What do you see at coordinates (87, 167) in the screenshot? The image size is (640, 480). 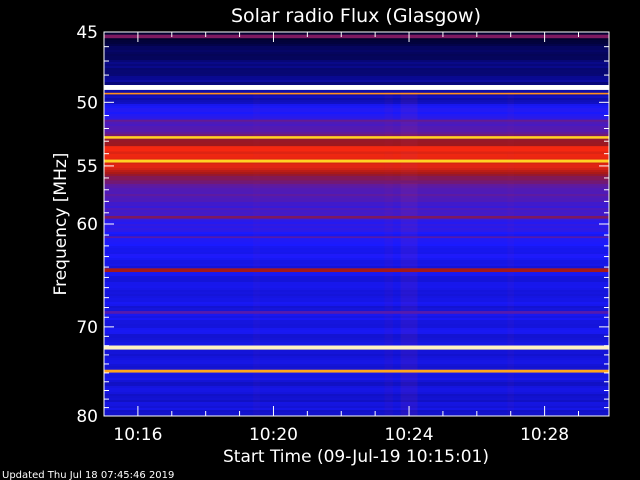 I see `y-tick-label: 55` at bounding box center [87, 167].